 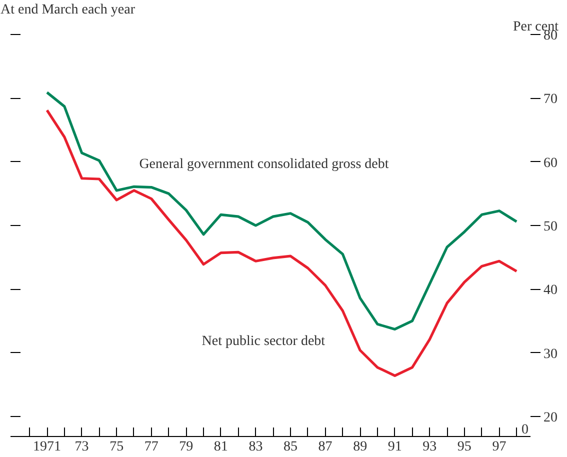 What do you see at coordinates (186, 447) in the screenshot?
I see `x-tick-label: 79` at bounding box center [186, 447].